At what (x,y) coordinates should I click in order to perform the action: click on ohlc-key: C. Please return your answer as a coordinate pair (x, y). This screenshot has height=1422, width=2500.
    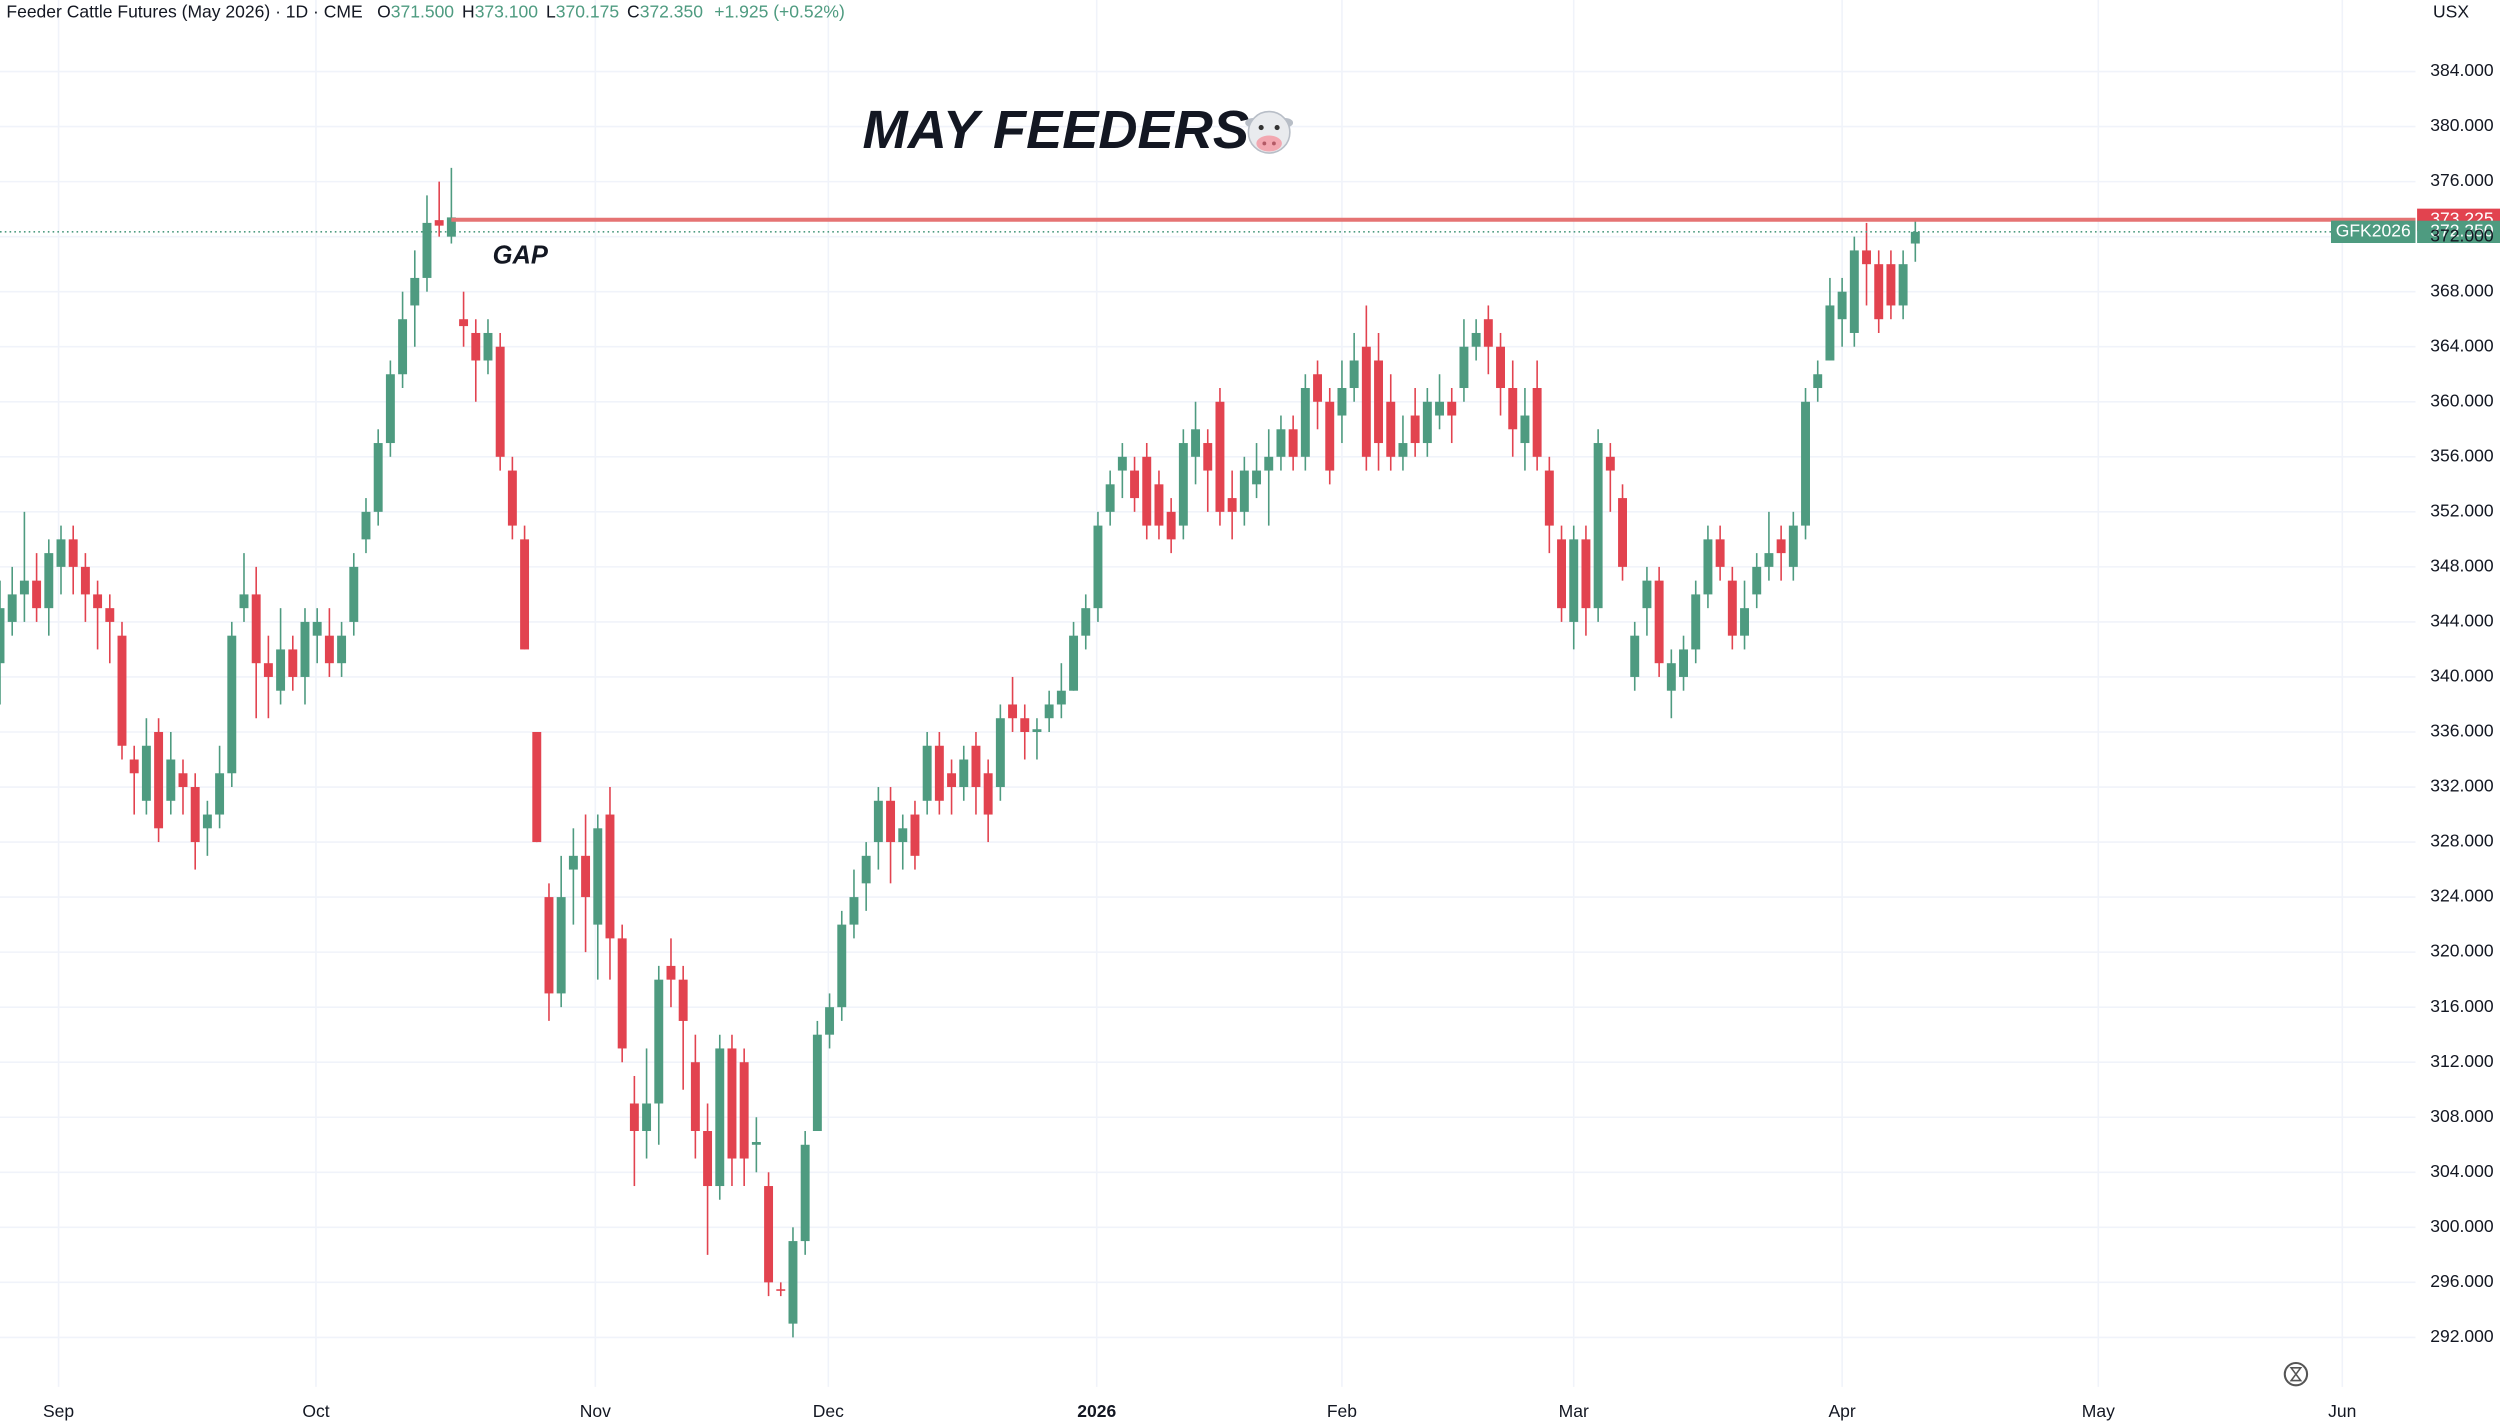
    Looking at the image, I should click on (633, 11).